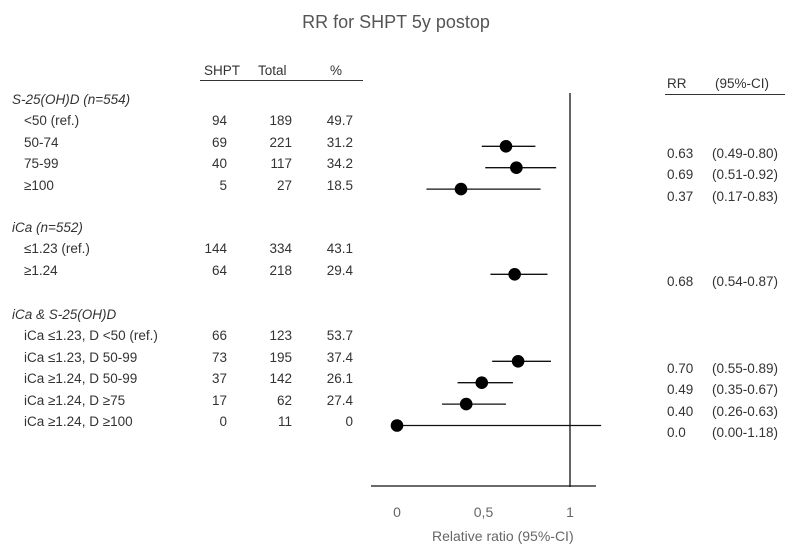 The image size is (792, 551). I want to click on row-label: ≤1.23 (ref.), so click(57, 249).